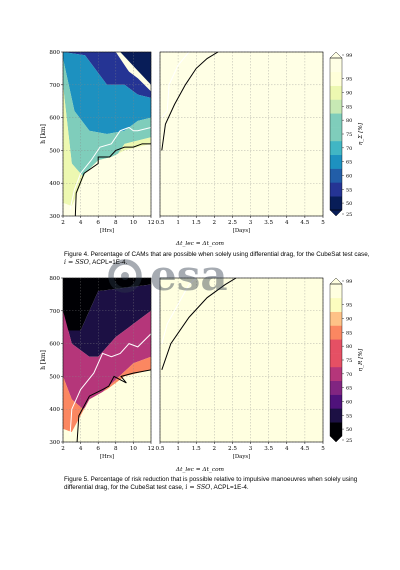  What do you see at coordinates (349, 56) in the screenshot?
I see `colorbar-tick-label: 99` at bounding box center [349, 56].